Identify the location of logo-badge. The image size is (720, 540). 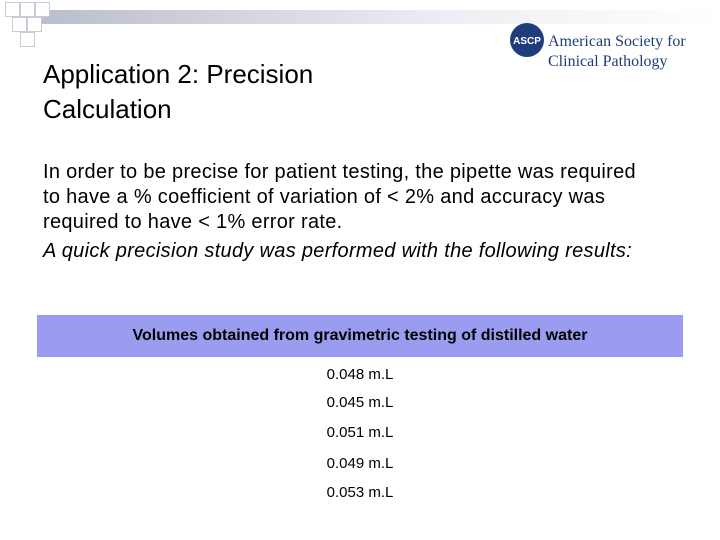
(527, 40).